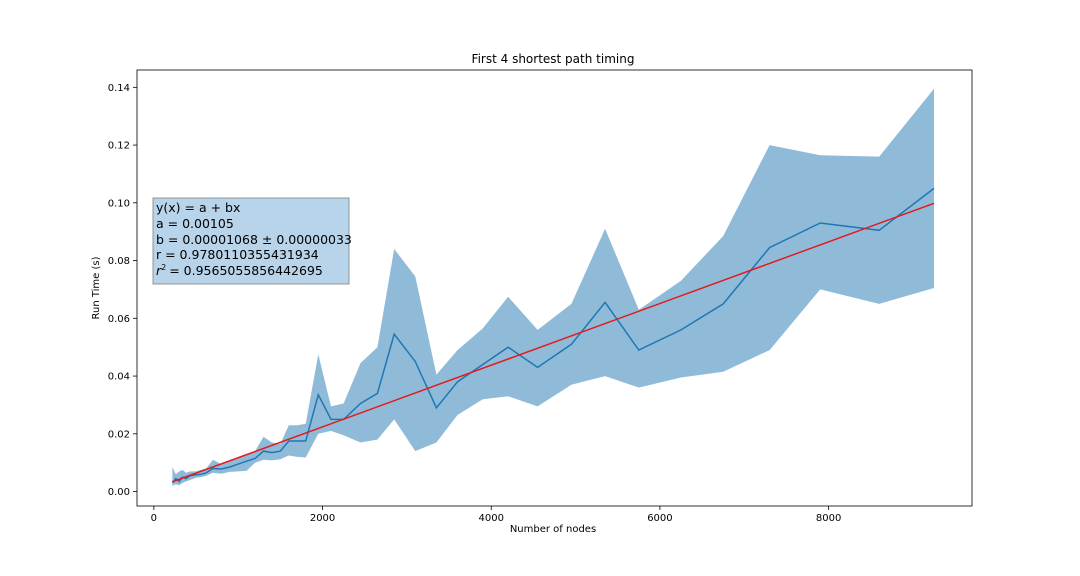  Describe the element at coordinates (119, 492) in the screenshot. I see `y-tick-label: 0.00` at that location.